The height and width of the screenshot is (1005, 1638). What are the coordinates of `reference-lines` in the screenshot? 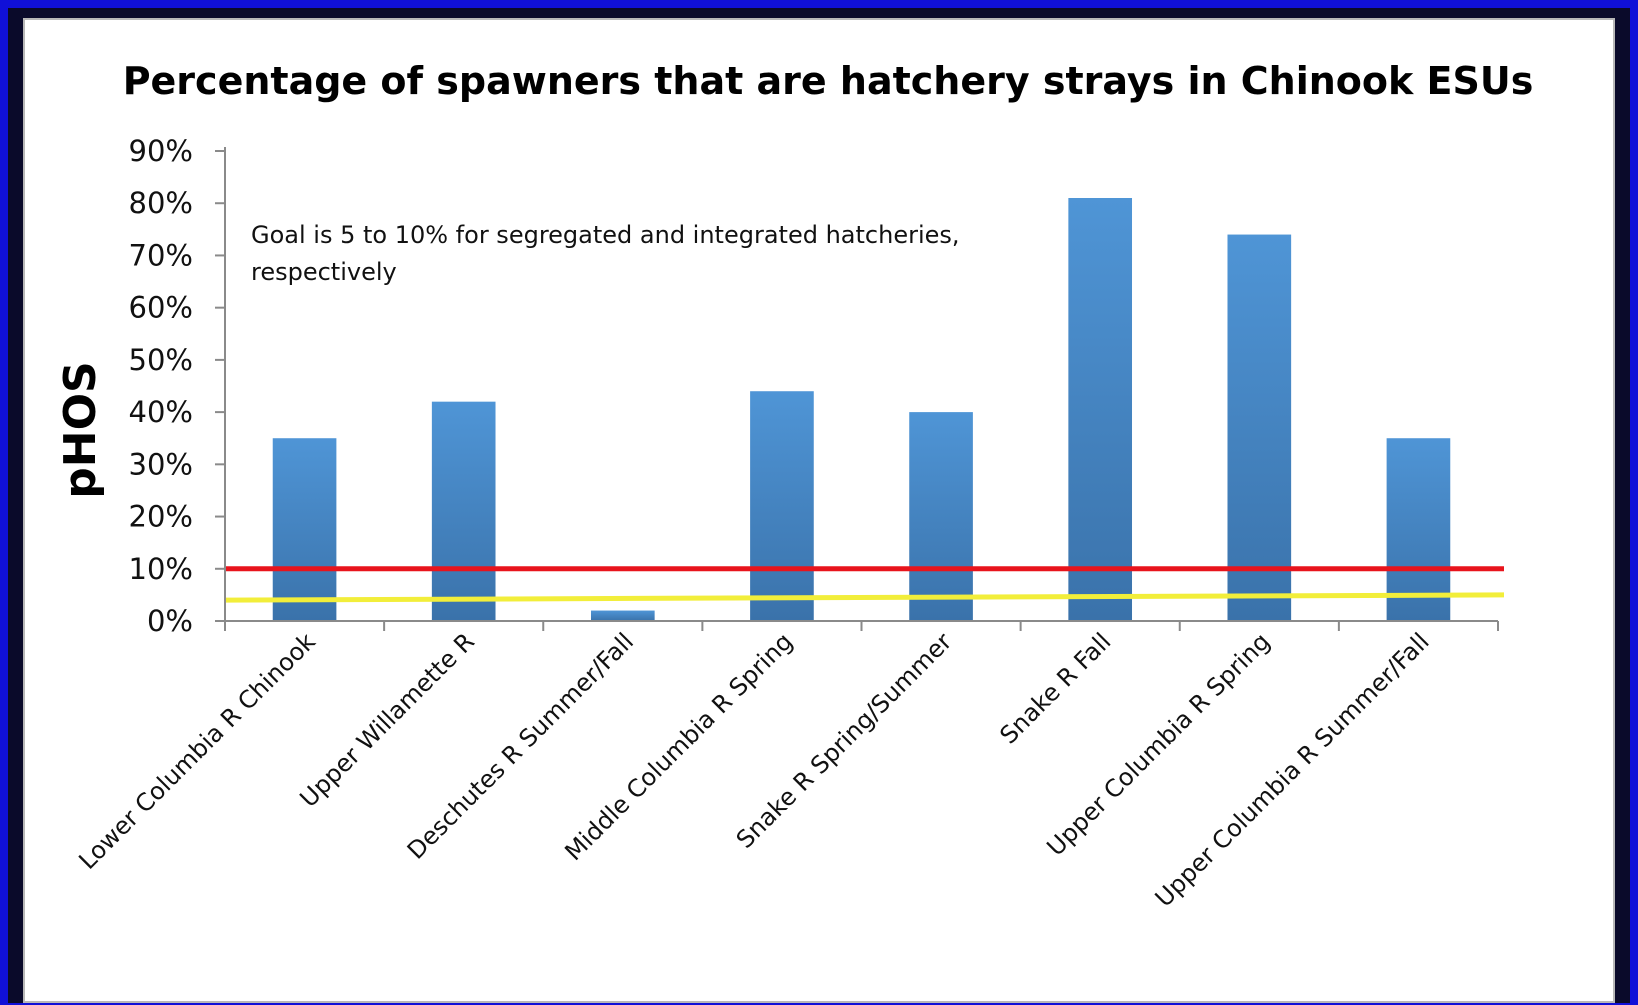 It's located at (864, 584).